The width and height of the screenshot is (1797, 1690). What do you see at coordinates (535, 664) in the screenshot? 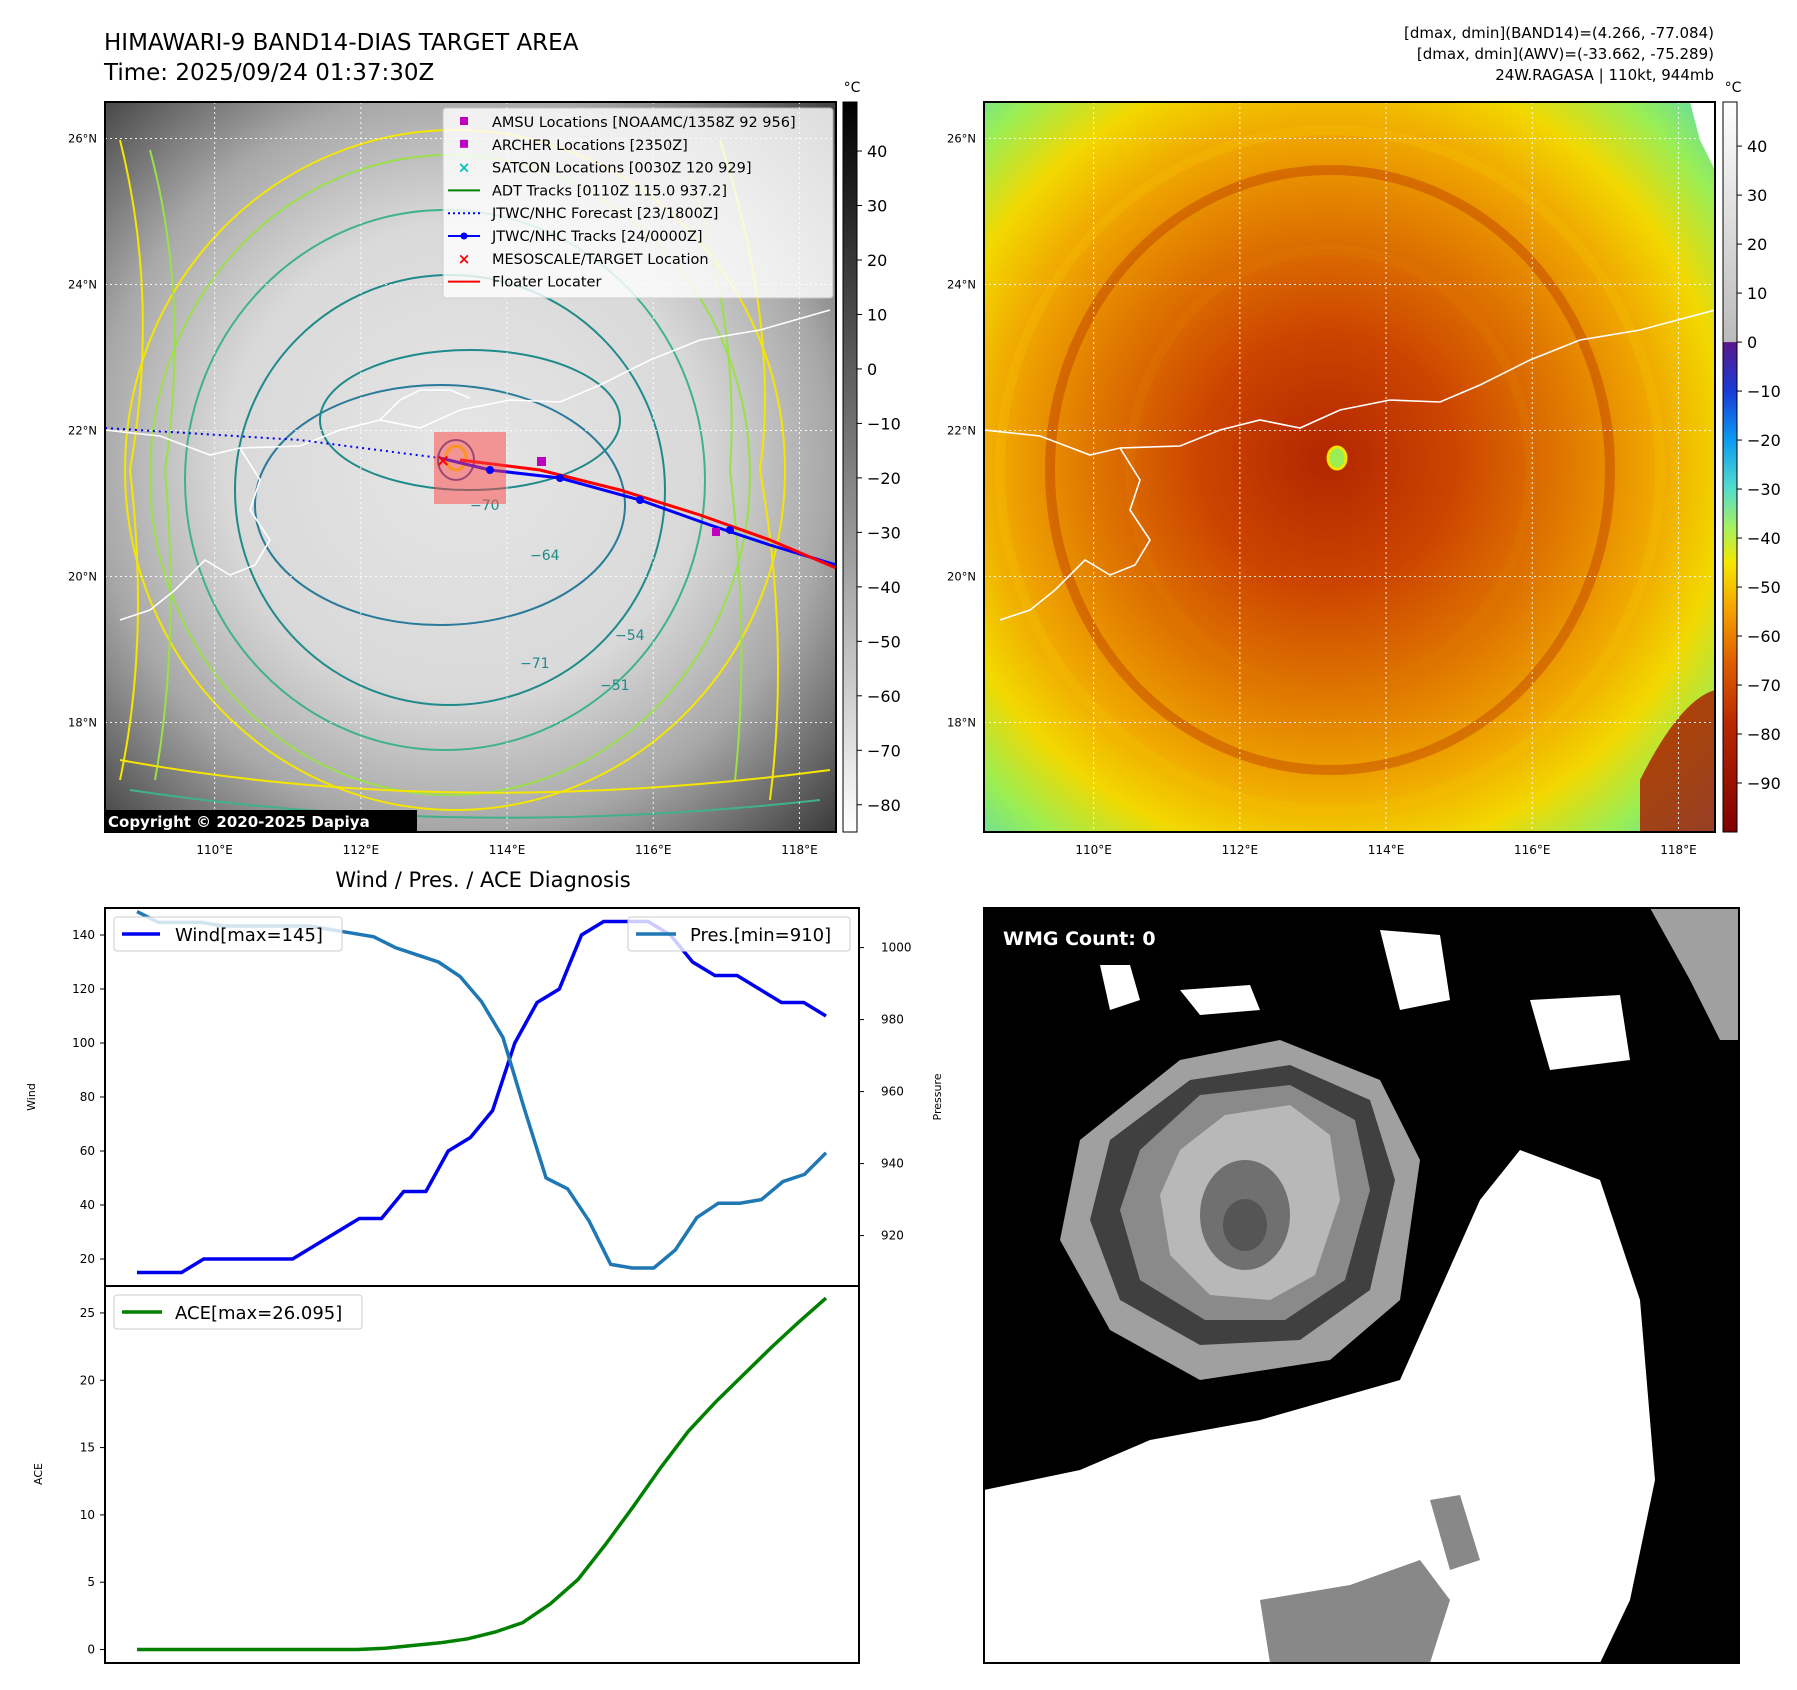
I see `svg-text: −71` at bounding box center [535, 664].